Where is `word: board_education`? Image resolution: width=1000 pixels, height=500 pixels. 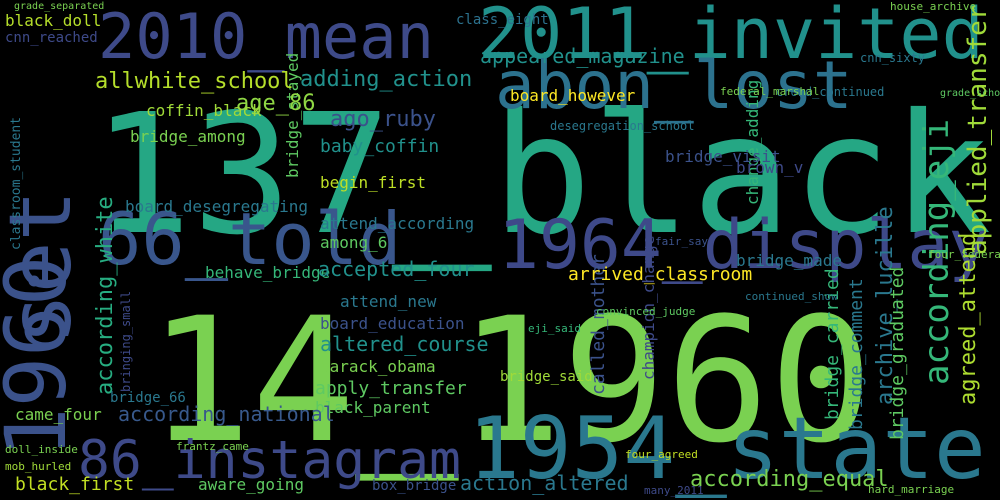 word: board_education is located at coordinates (392, 323).